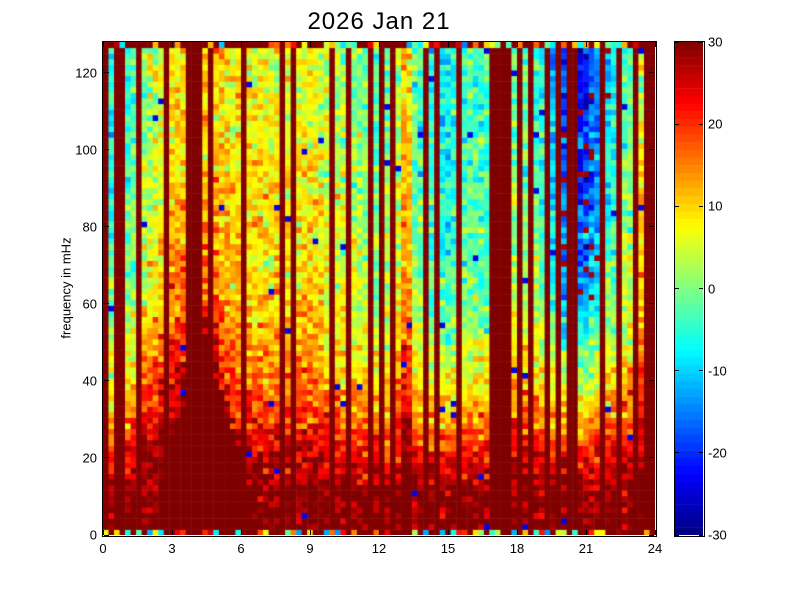 The width and height of the screenshot is (801, 600). What do you see at coordinates (310, 548) in the screenshot?
I see `x-tick-label: 9` at bounding box center [310, 548].